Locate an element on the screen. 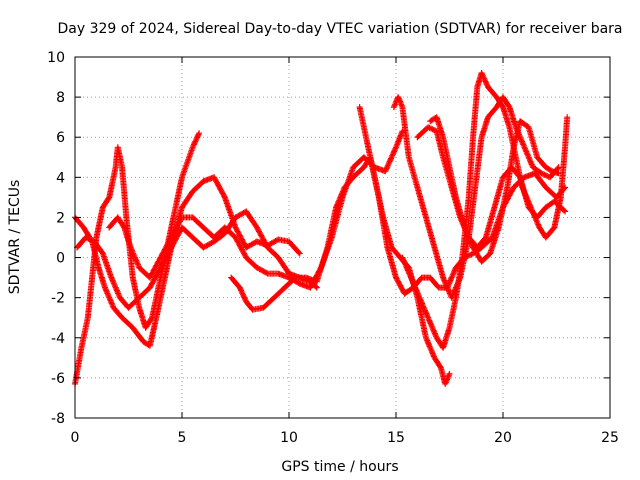 Image resolution: width=640 pixels, height=480 pixels. x-tick-label: 5 is located at coordinates (182, 438).